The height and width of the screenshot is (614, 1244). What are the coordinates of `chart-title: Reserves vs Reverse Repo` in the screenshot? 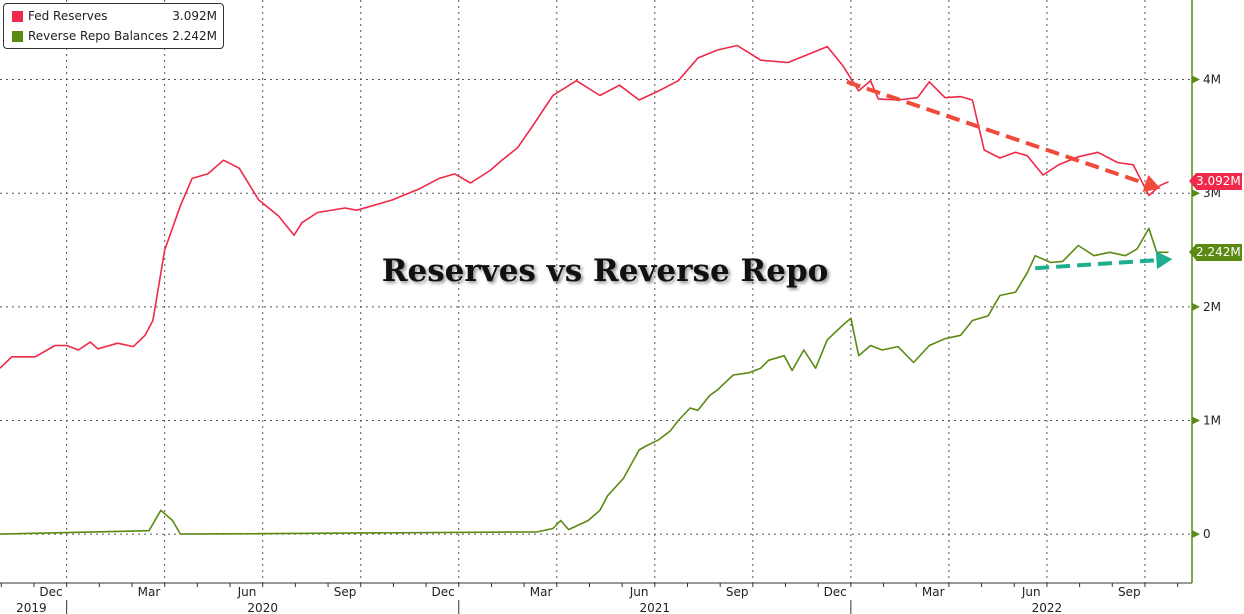 It's located at (605, 271).